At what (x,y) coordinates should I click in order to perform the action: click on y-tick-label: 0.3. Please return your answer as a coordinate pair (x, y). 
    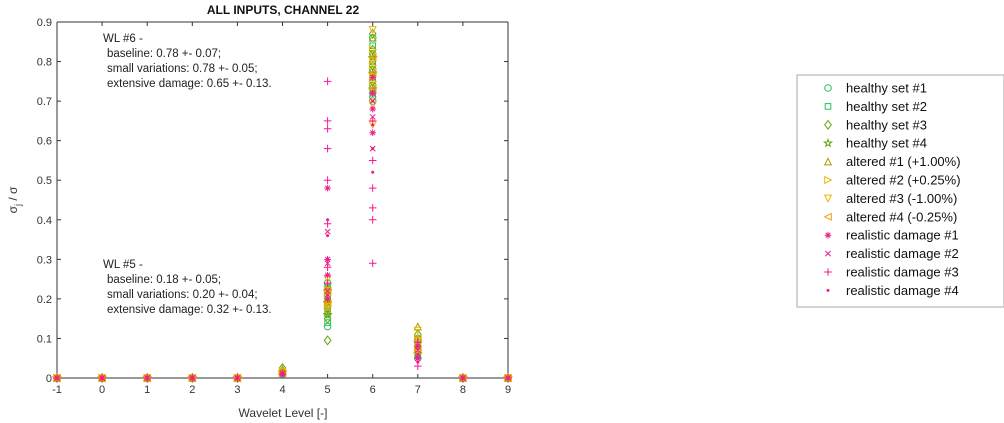
    Looking at the image, I should click on (44, 260).